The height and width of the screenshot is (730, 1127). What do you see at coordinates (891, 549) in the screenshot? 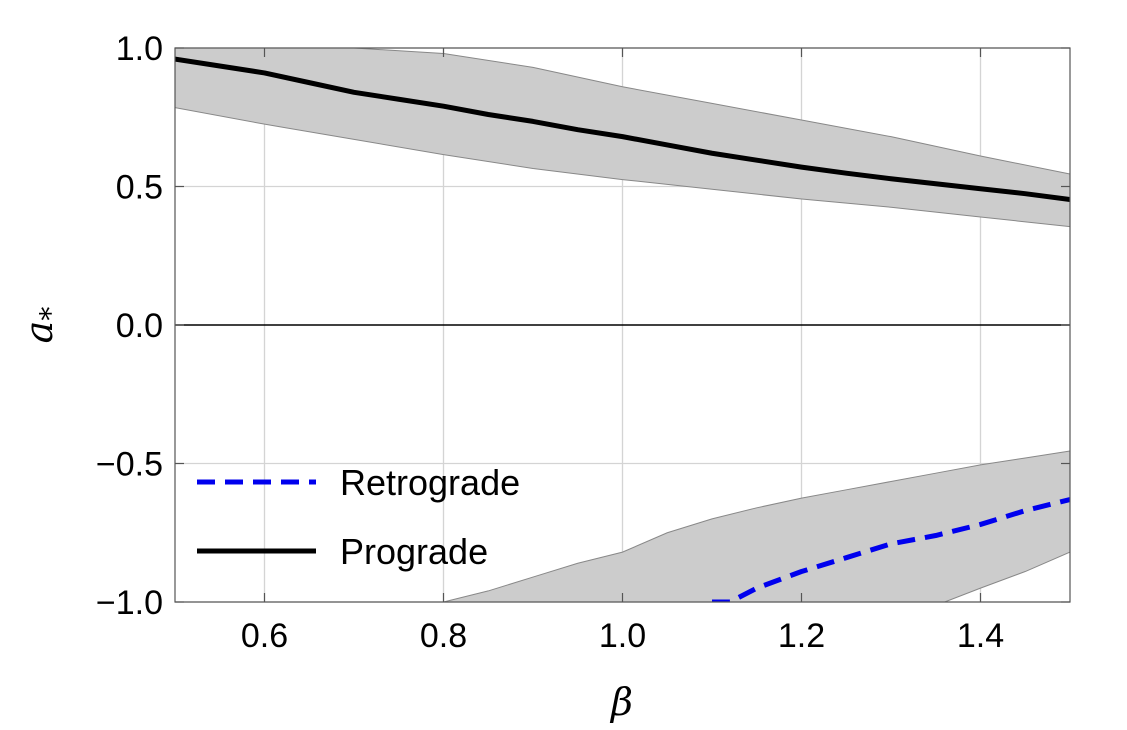
I see `series-line-retrograde` at bounding box center [891, 549].